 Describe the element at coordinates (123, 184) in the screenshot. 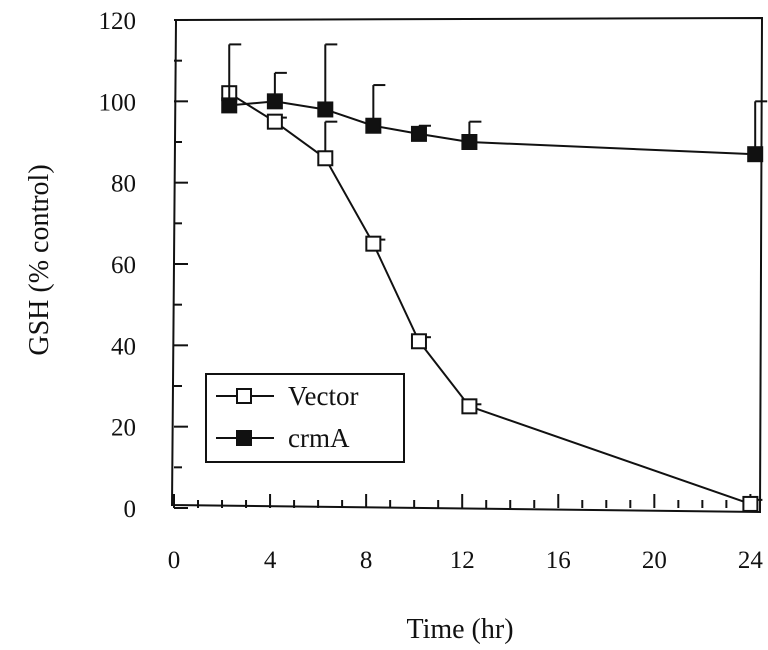

I see `y-tick-label: 80` at that location.